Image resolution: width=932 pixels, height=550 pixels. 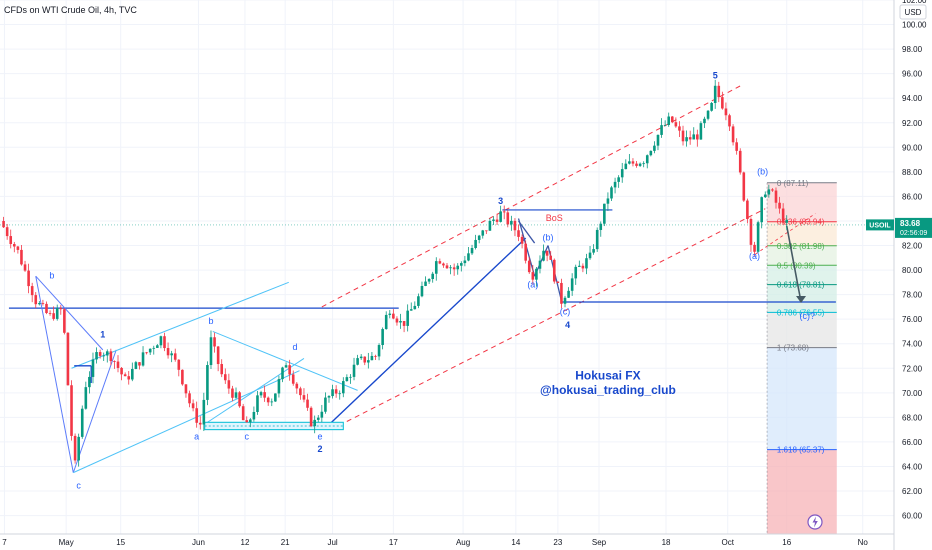 I want to click on wave-label: 5, so click(x=715, y=76).